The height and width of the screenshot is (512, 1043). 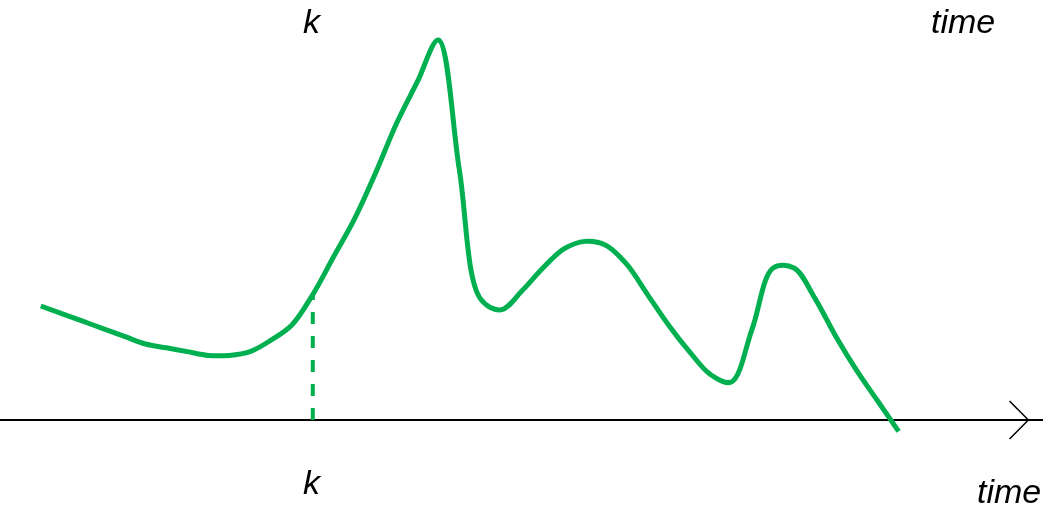 I want to click on x-axis-title: time, so click(x=1009, y=491).